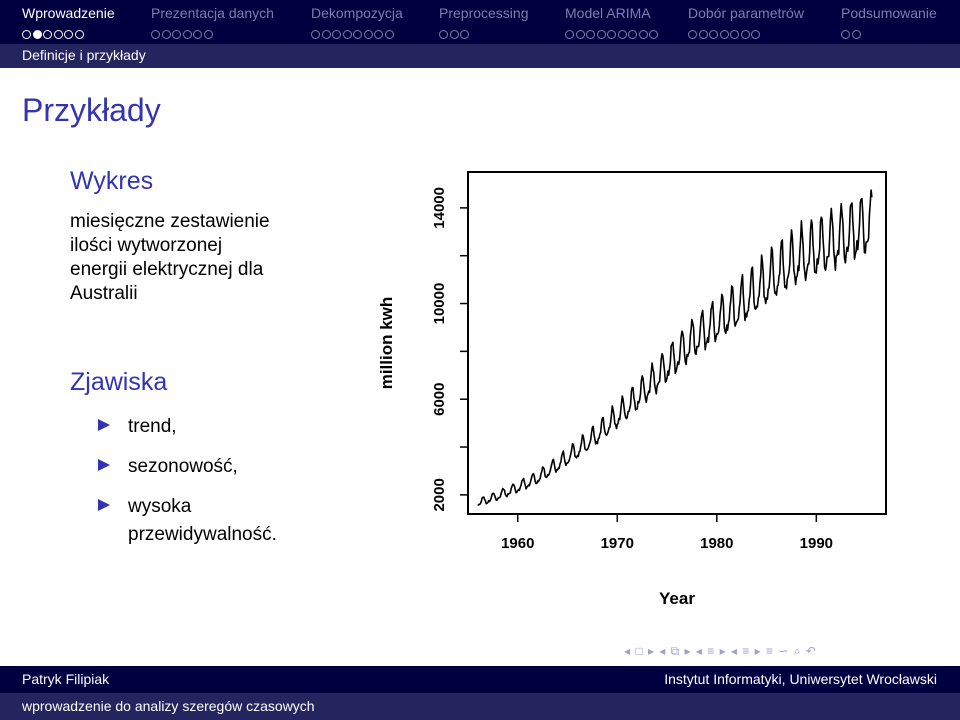 This screenshot has height=720, width=960. Describe the element at coordinates (357, 13) in the screenshot. I see `nav-section-3: Dekompozycja` at that location.